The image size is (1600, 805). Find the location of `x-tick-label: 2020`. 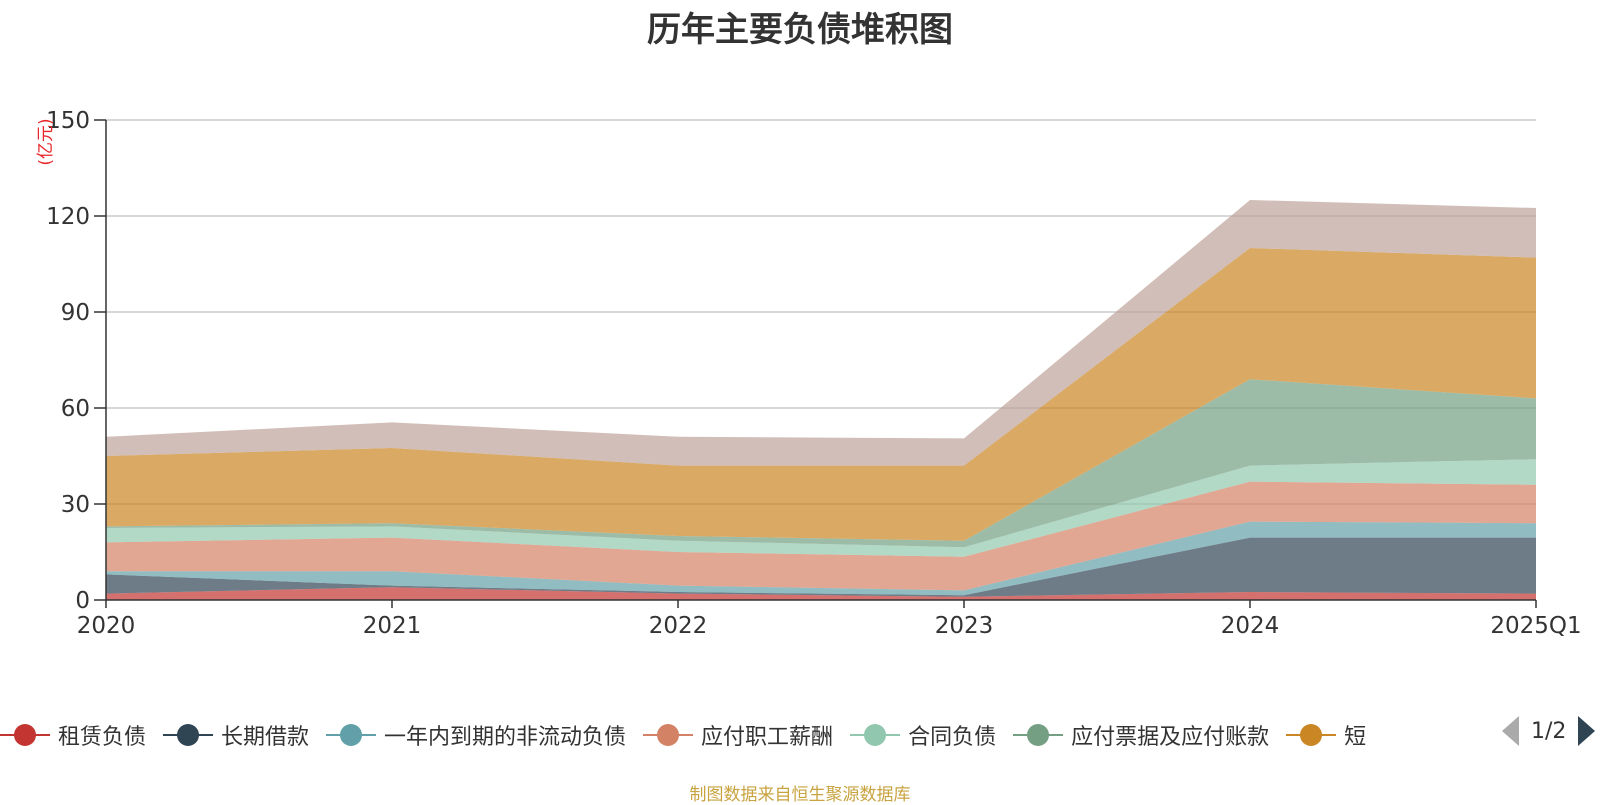

x-tick-label: 2020 is located at coordinates (106, 626).